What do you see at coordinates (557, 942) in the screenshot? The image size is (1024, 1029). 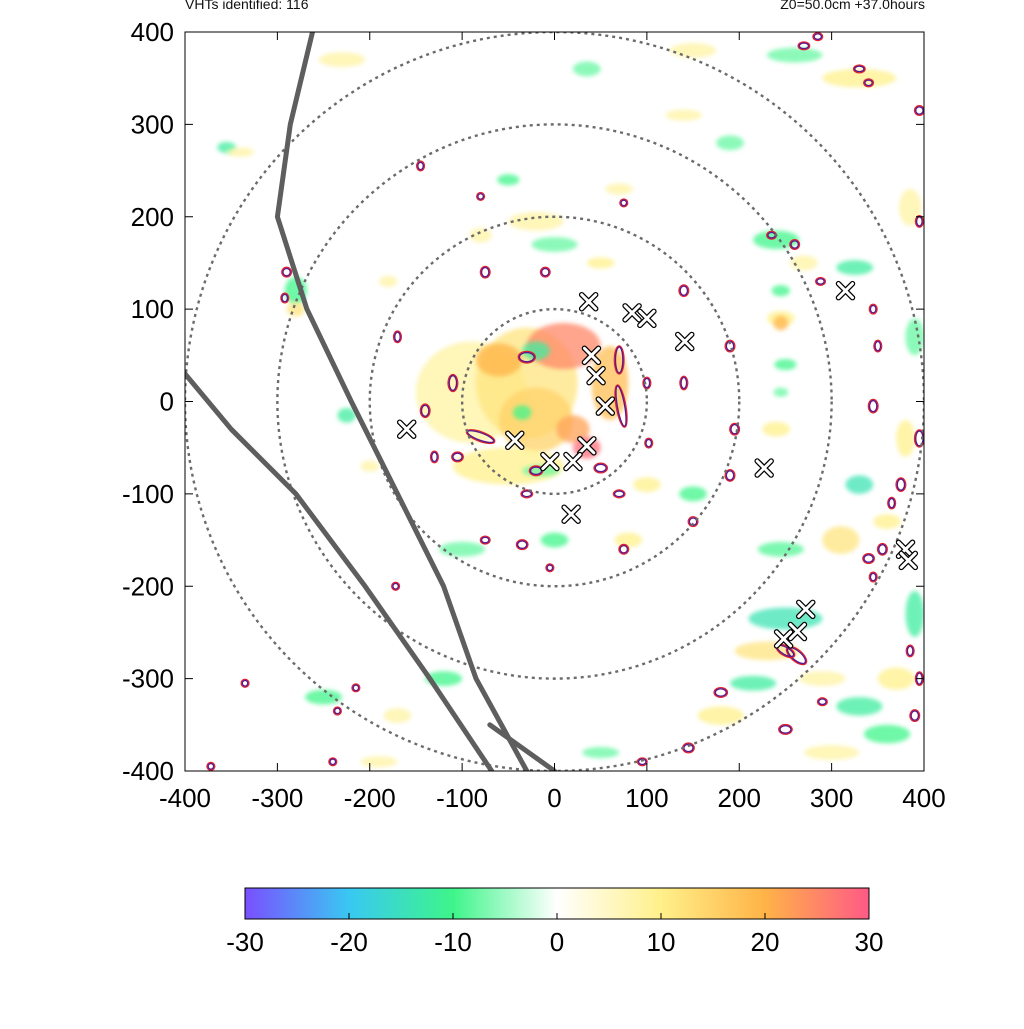 I see `colorbar-tick-label: 0` at bounding box center [557, 942].